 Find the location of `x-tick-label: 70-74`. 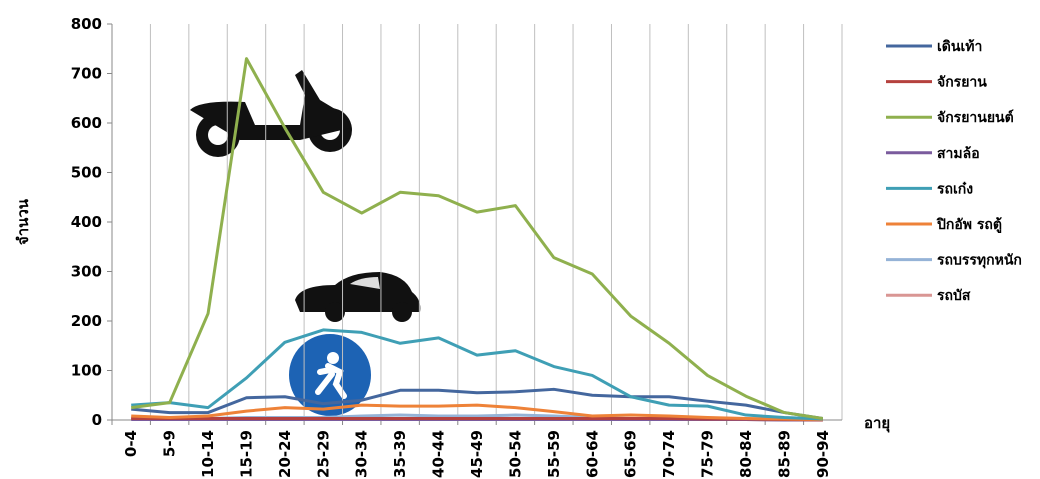

x-tick-label: 70-74 is located at coordinates (669, 454).